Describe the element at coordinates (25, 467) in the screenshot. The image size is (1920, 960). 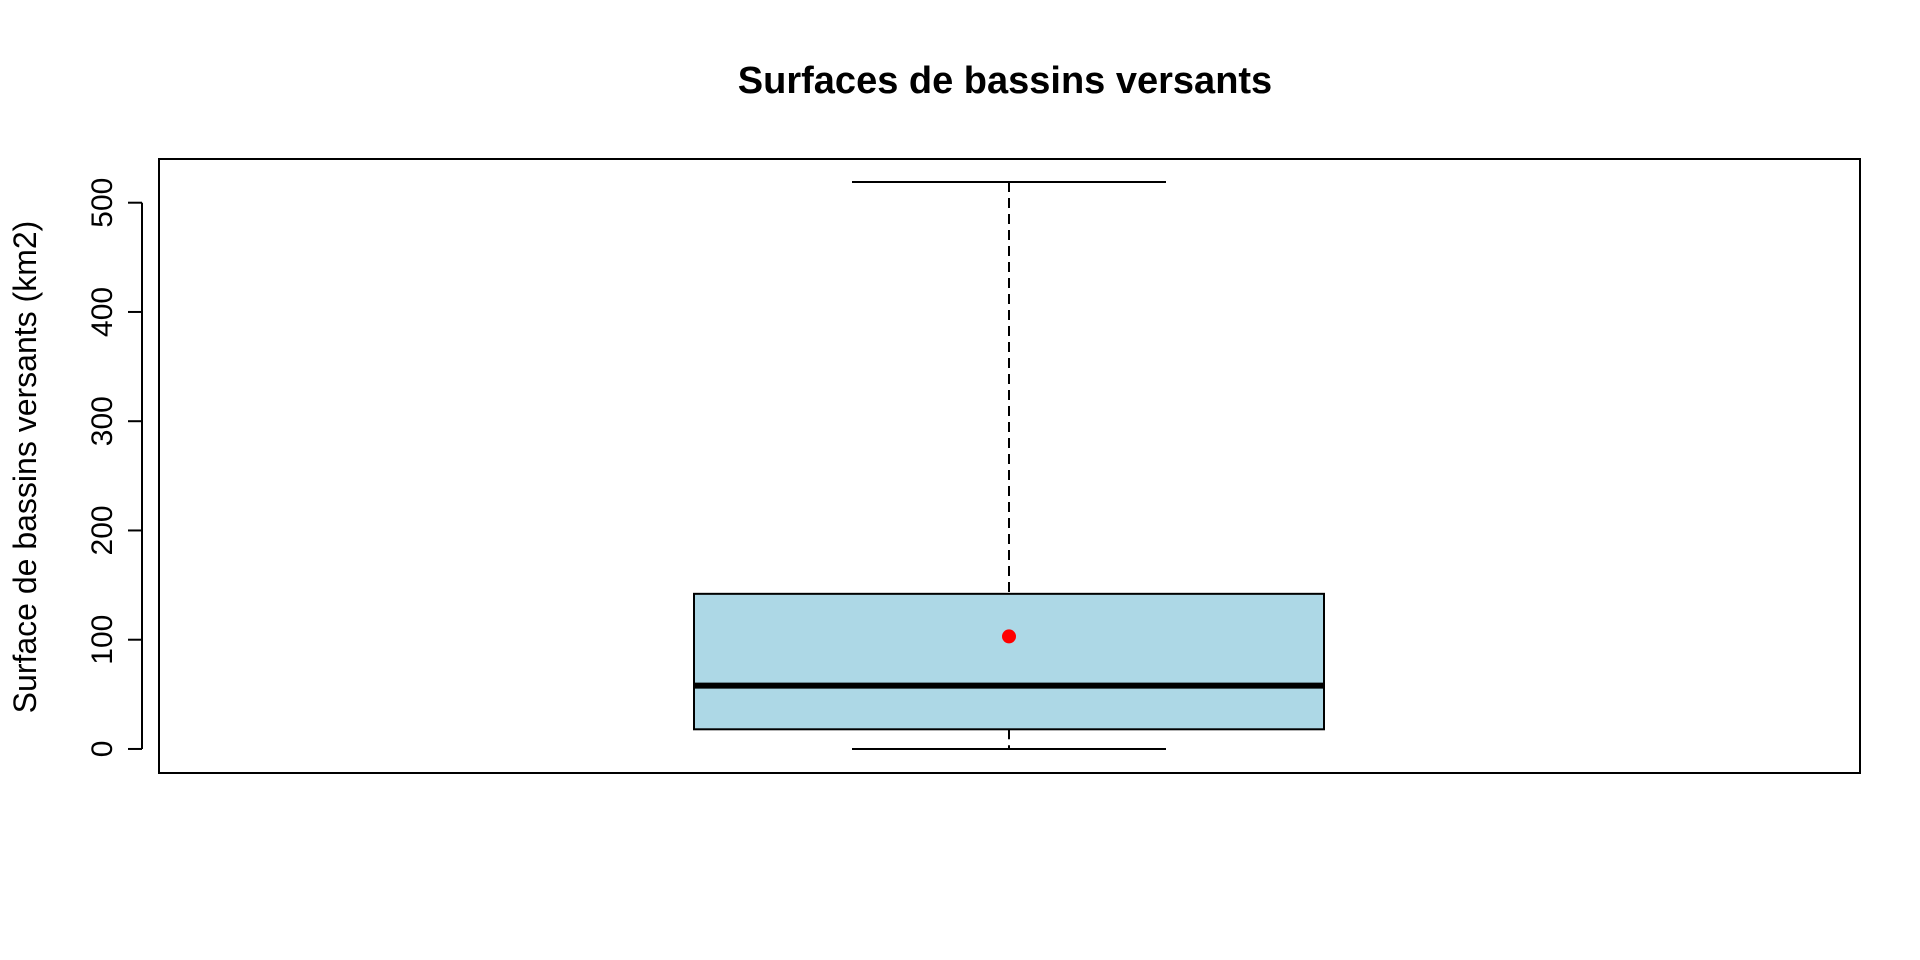
I see `y-axis-label: Surface de bassins versants (km2)` at that location.